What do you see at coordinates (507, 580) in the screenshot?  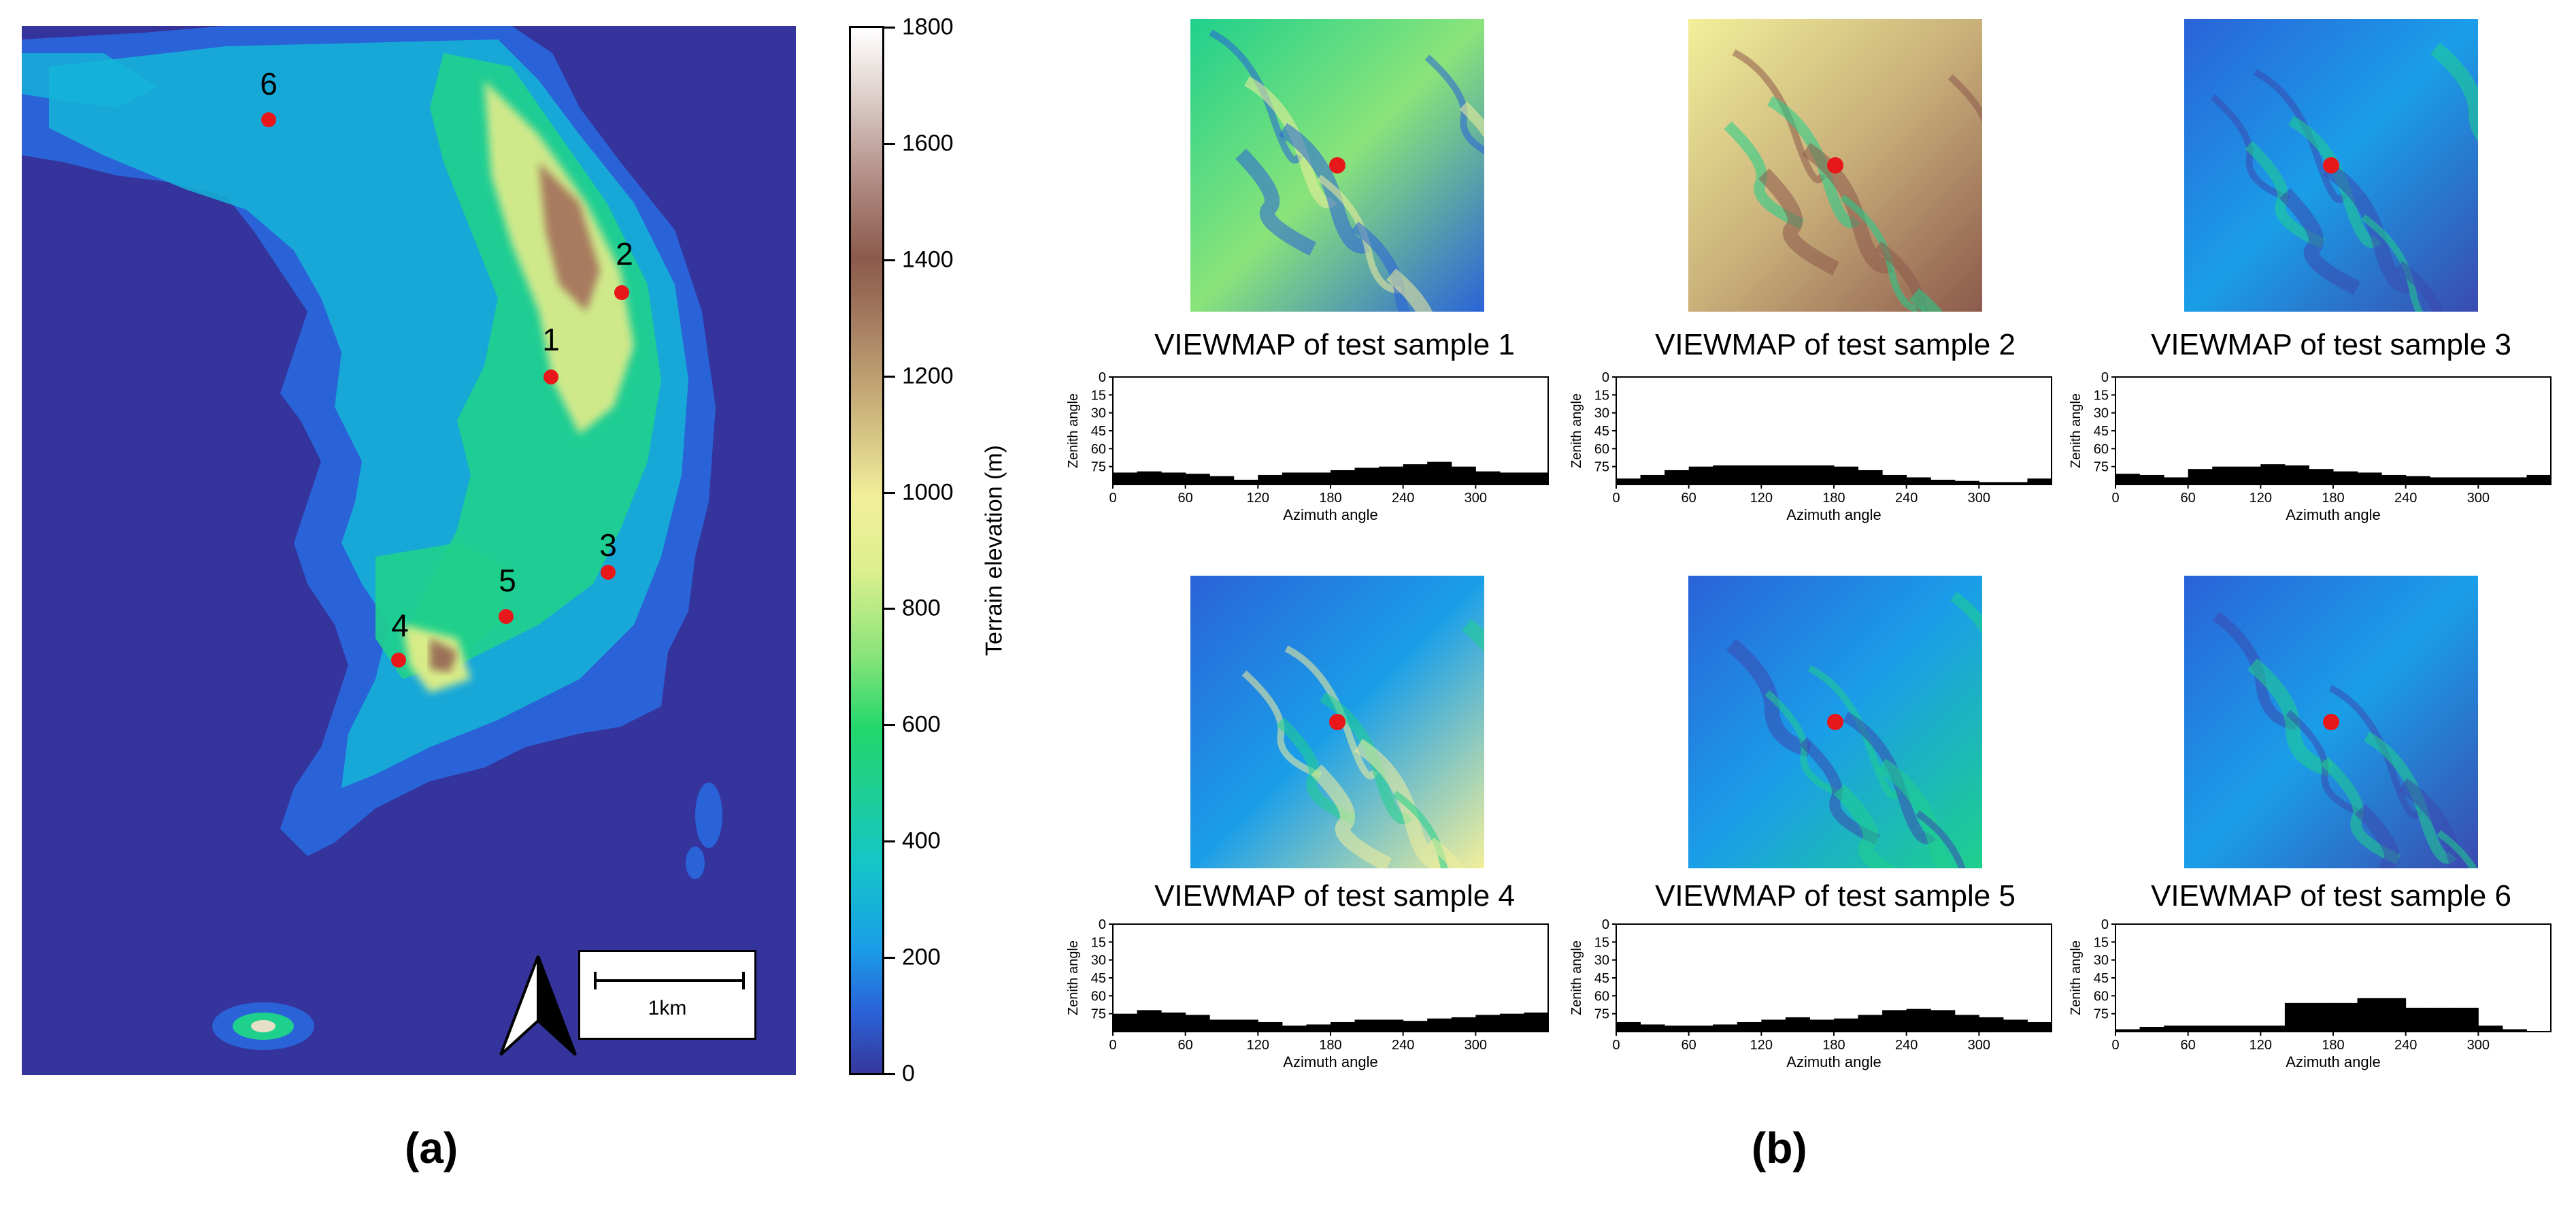 I see `site-label-5: 5` at bounding box center [507, 580].